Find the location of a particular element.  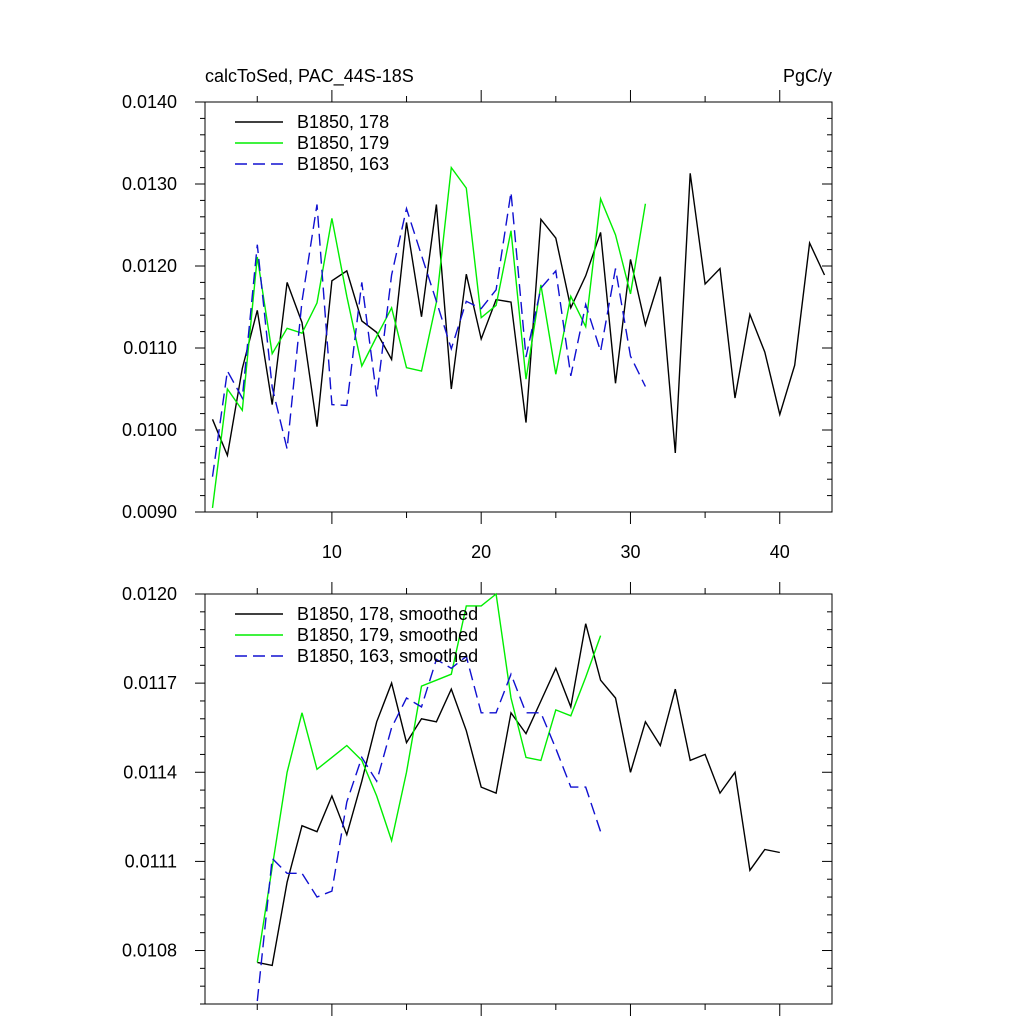

legend-label: B1850, 163, smoothed is located at coordinates (387, 656).